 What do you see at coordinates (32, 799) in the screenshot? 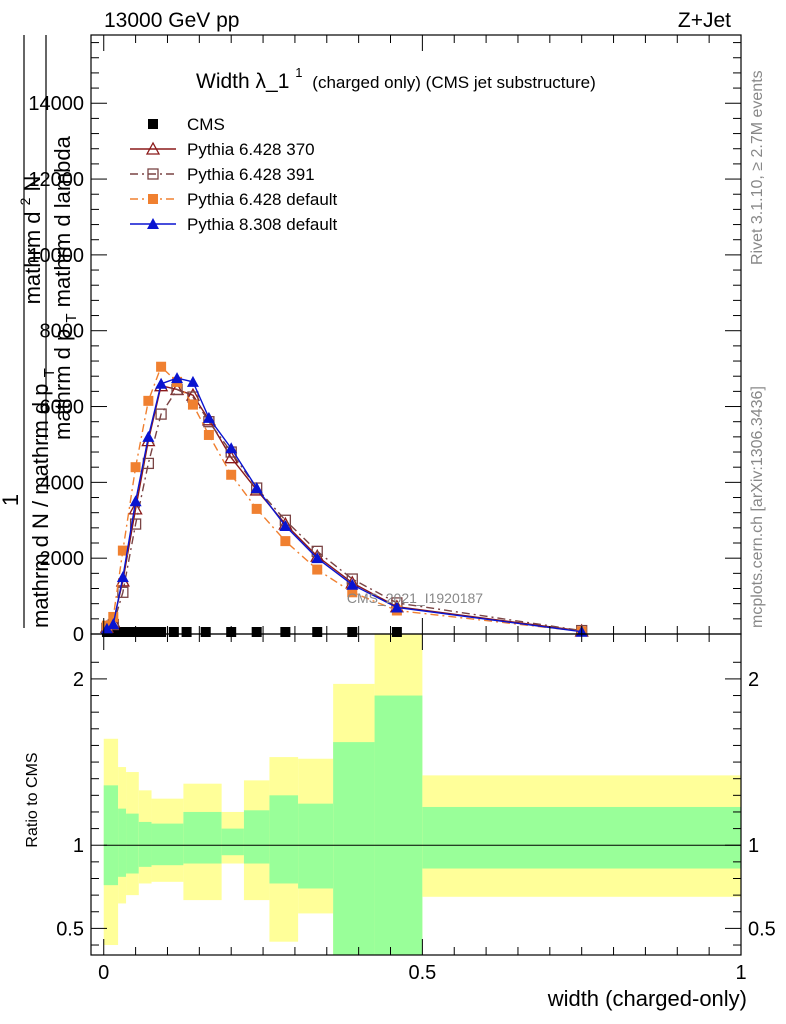
I see `y-axis-label-ratio: Ratio to CMS` at bounding box center [32, 799].